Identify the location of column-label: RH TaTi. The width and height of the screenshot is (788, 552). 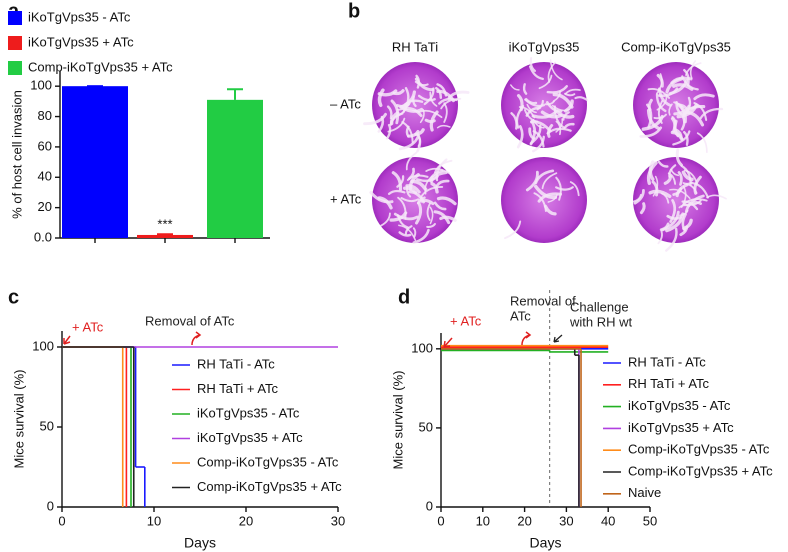
(415, 46).